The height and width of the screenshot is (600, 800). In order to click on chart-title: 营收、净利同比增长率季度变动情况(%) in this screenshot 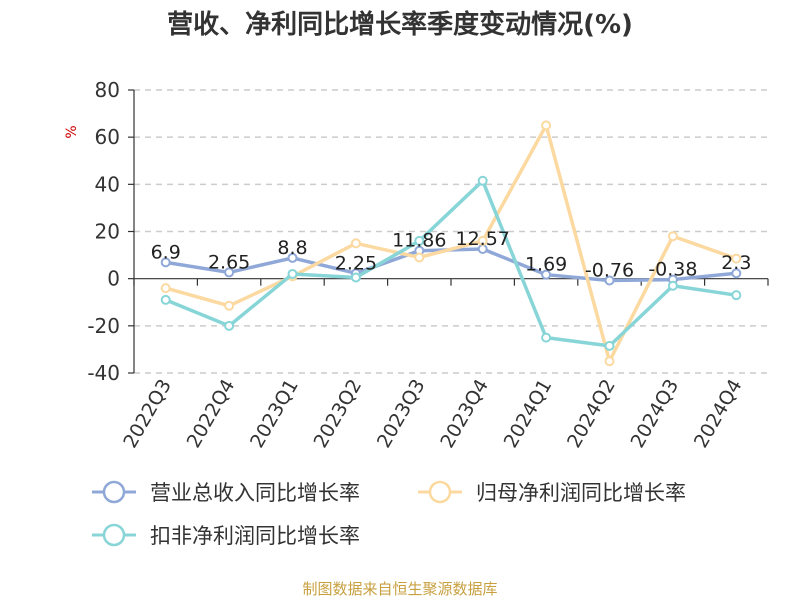, I will do `click(400, 24)`.